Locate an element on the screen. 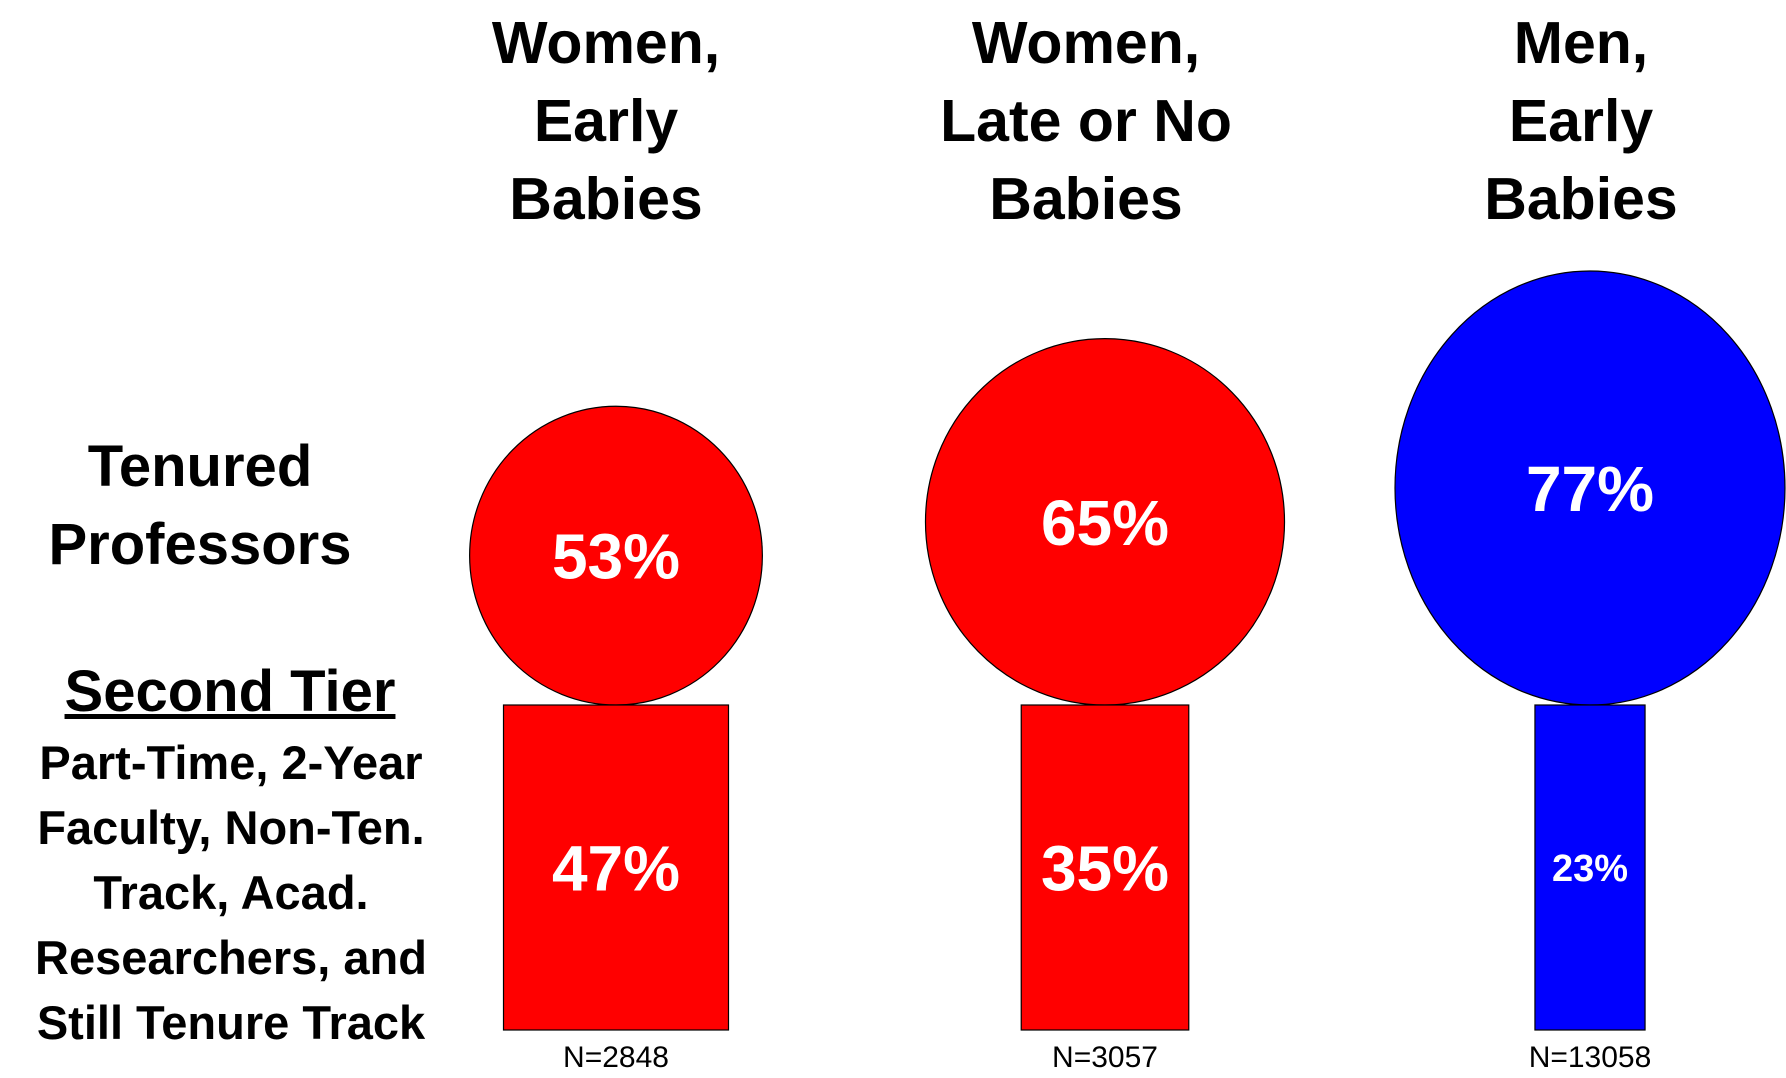  header-women-early-babies: Women, Early Babies is located at coordinates (606, 121).